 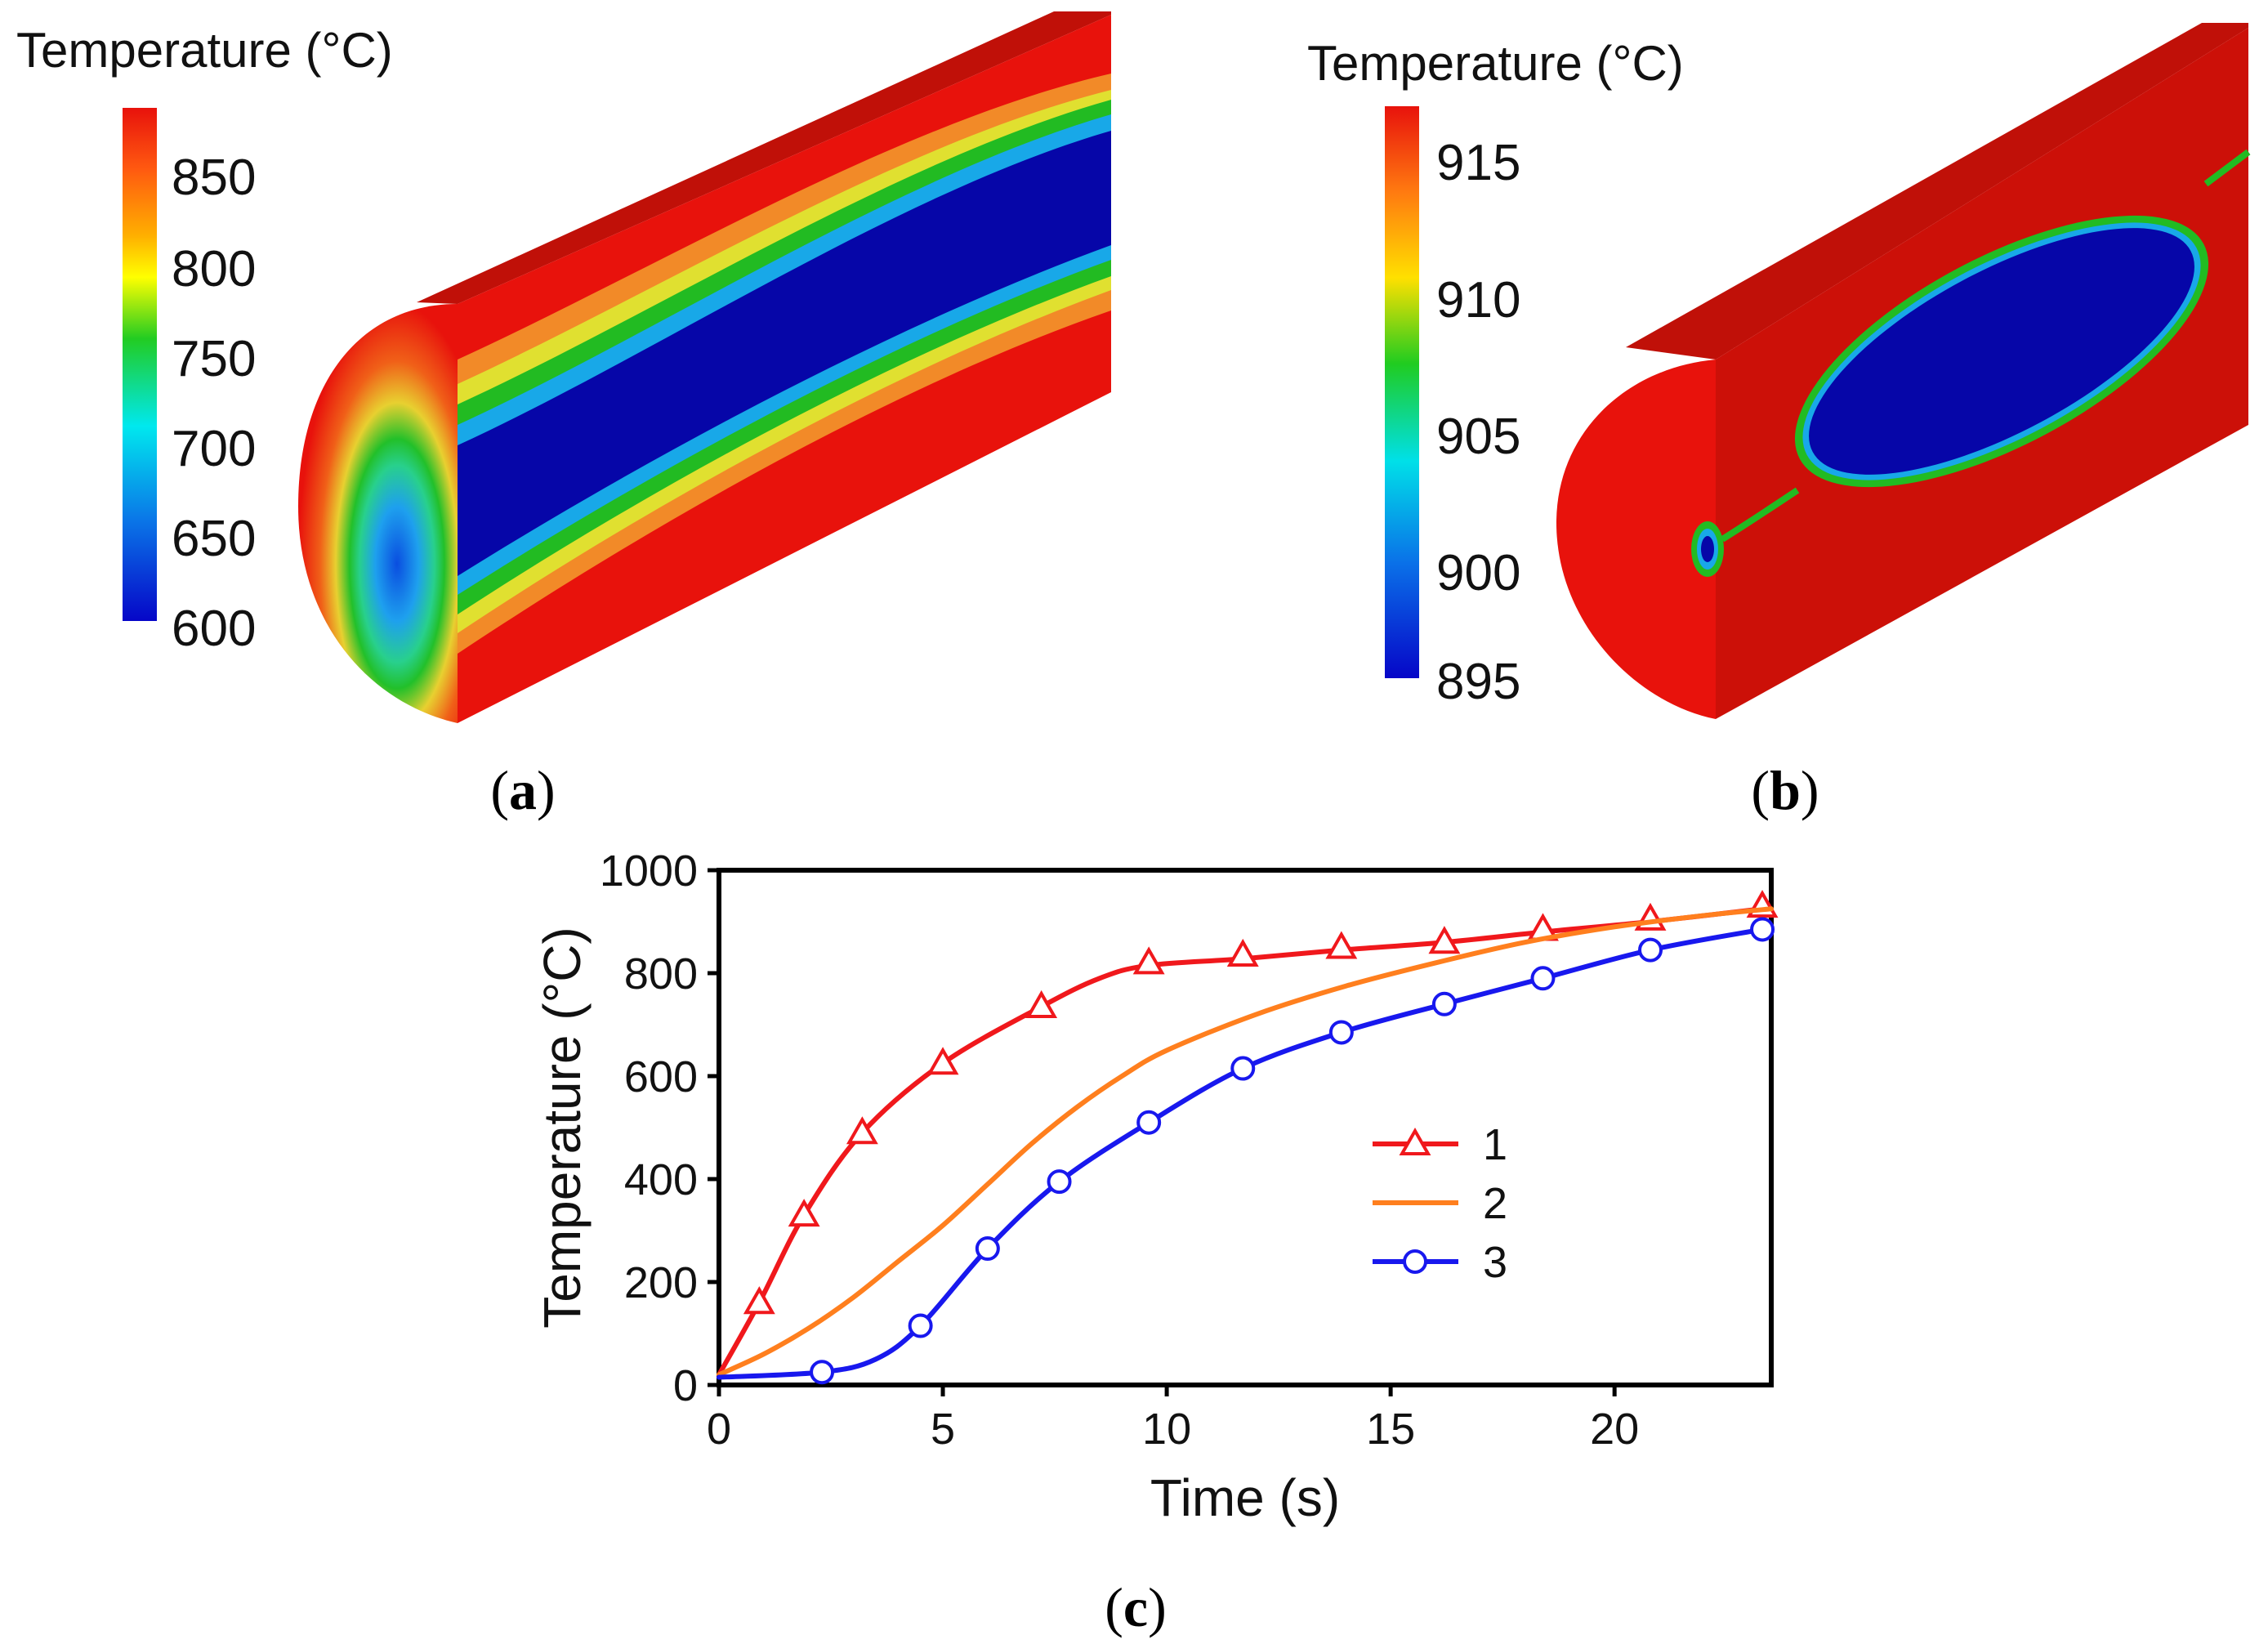 I want to click on panel-b-letter: b, so click(x=1785, y=790).